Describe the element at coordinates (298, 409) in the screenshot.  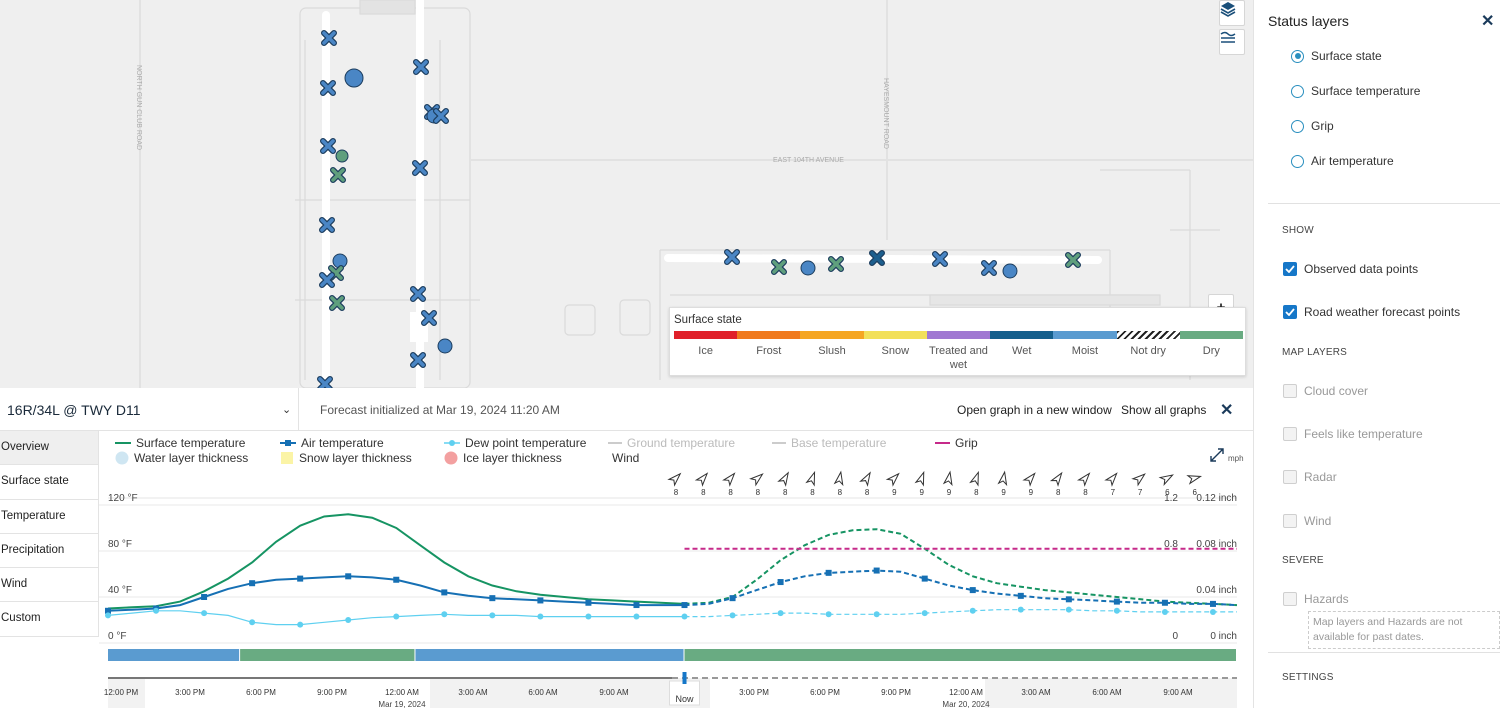
I see `divider` at that location.